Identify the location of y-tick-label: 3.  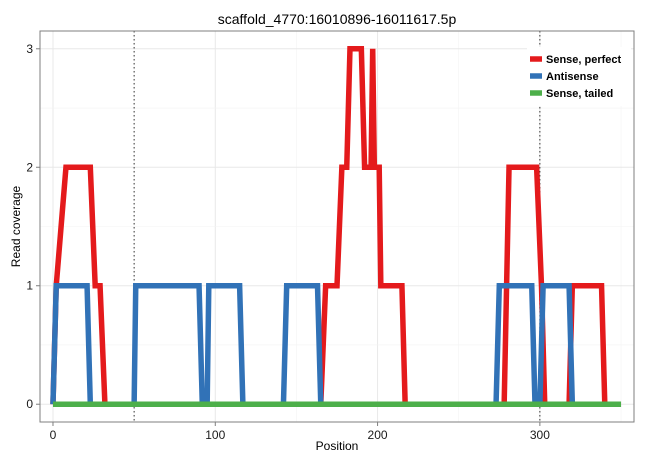
(29, 49).